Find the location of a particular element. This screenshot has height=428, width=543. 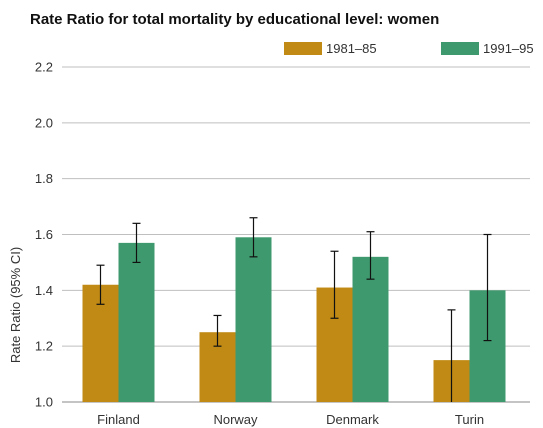

y-axis-ticks: 1.0 1.2 1.4 1.6 1.8 2.0 2.2 is located at coordinates (44, 235).